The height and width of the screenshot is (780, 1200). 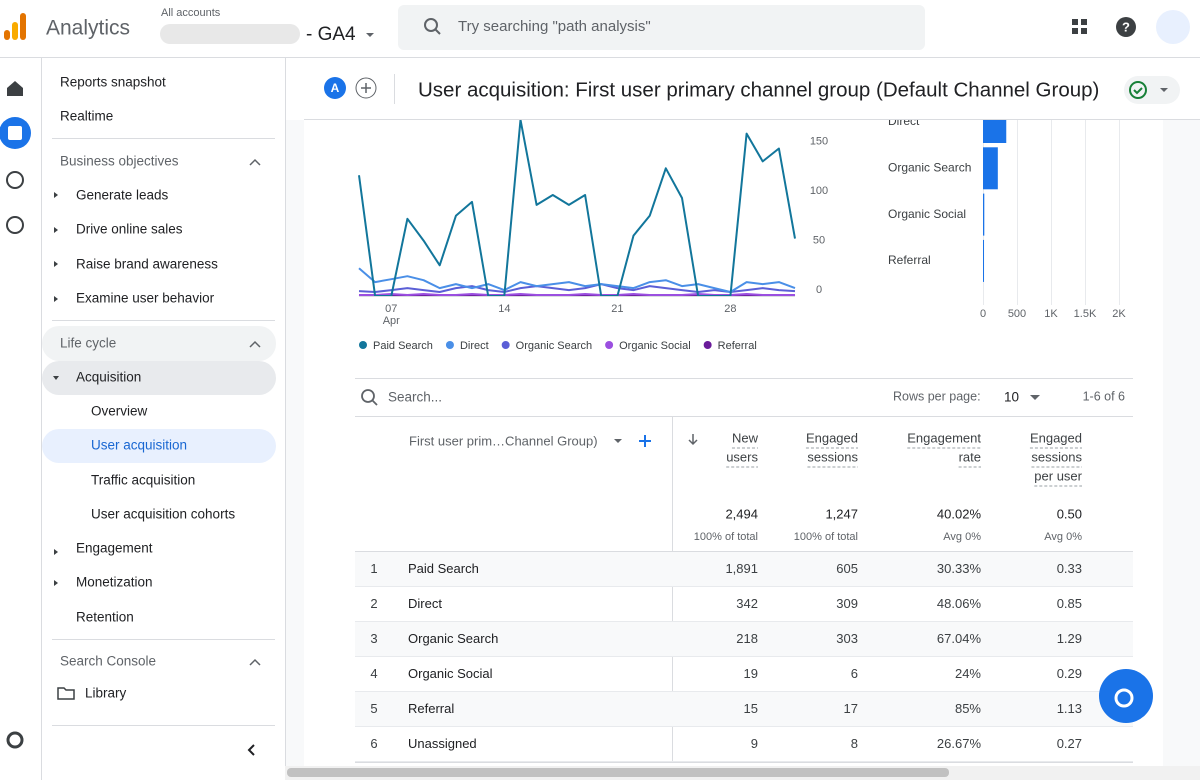 I want to click on row-dimension: Paid Search, so click(x=443, y=568).